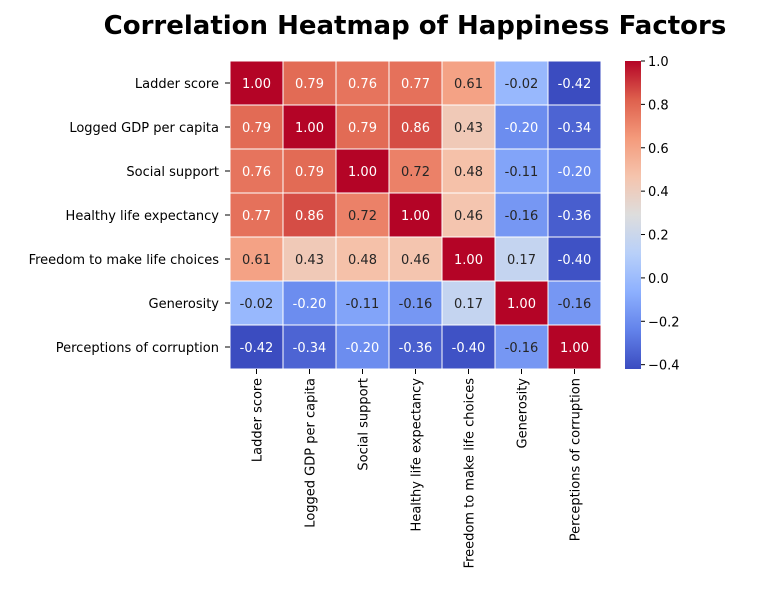 The image size is (761, 597). I want to click on column-tick-label: Logged GDP per capita, so click(311, 453).